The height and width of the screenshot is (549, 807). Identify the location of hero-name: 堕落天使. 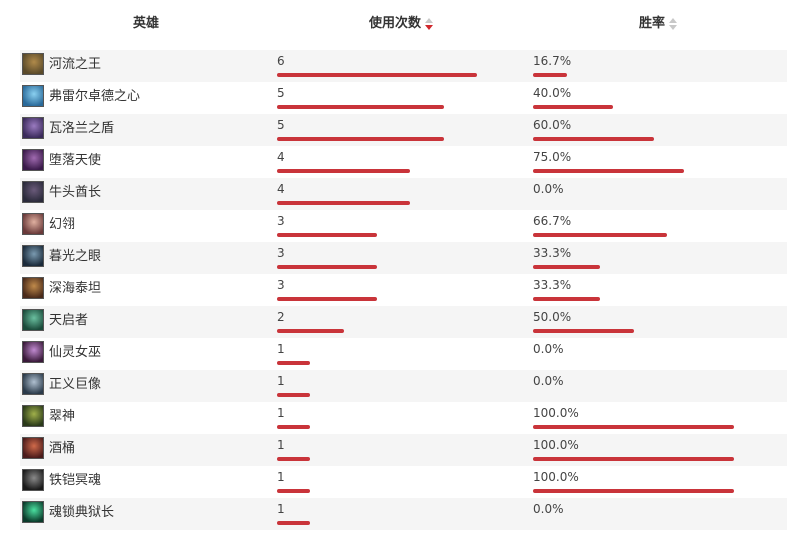
(75, 160).